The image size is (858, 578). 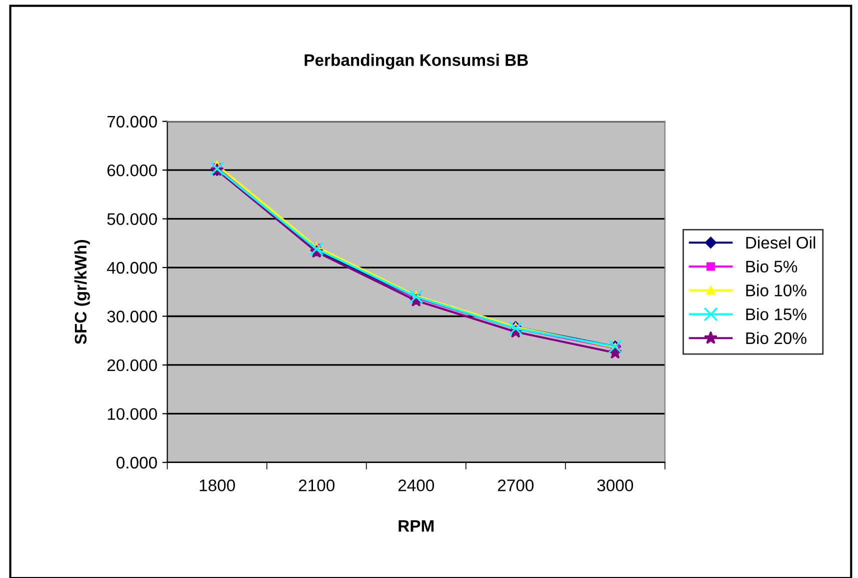 I want to click on y-tick-label: 50.000, so click(x=132, y=219).